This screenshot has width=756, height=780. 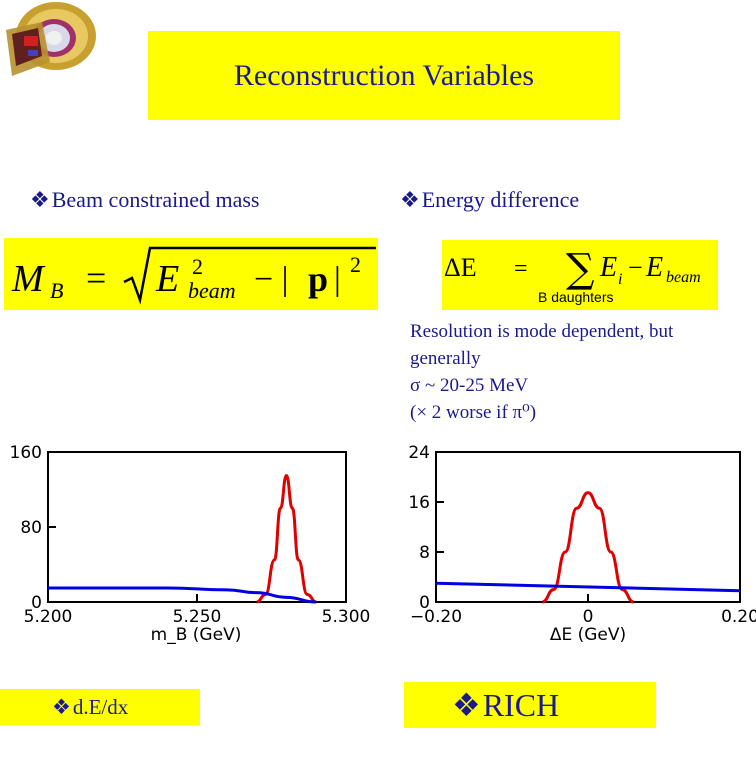 I want to click on x-tick-label: 0.20, so click(x=738, y=617).